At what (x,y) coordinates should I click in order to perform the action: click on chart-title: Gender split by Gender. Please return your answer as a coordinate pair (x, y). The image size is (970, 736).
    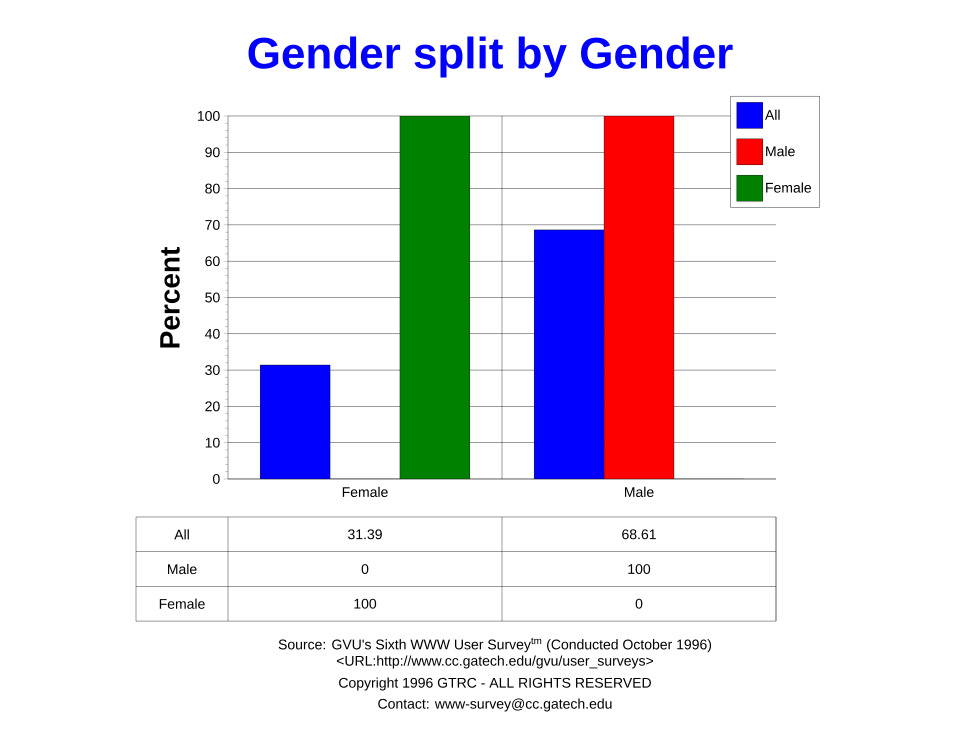
    Looking at the image, I should click on (490, 57).